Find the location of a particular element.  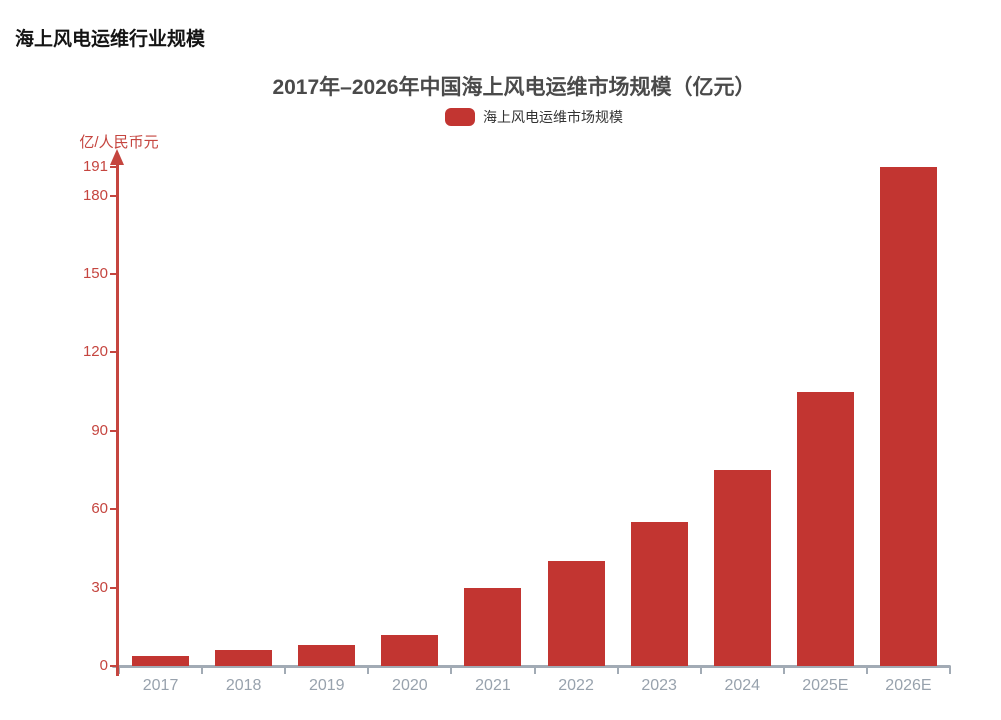

y-axis-line is located at coordinates (117, 417).